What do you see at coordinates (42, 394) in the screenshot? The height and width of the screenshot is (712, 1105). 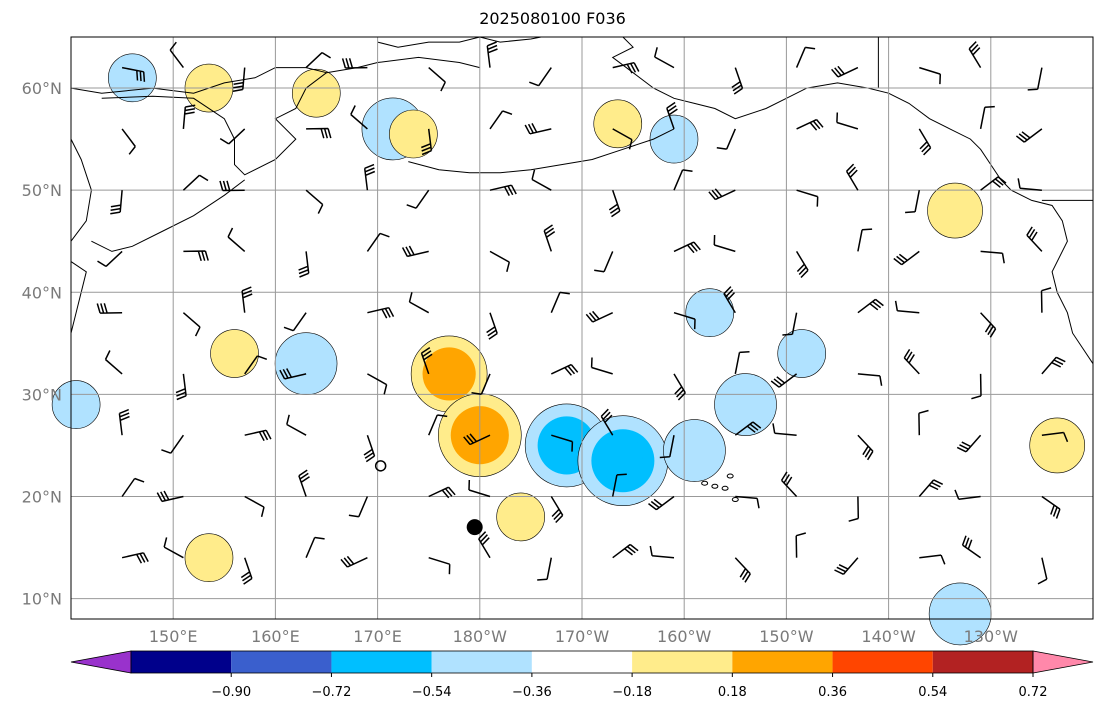 I see `lat-tick-label: 30°N` at bounding box center [42, 394].